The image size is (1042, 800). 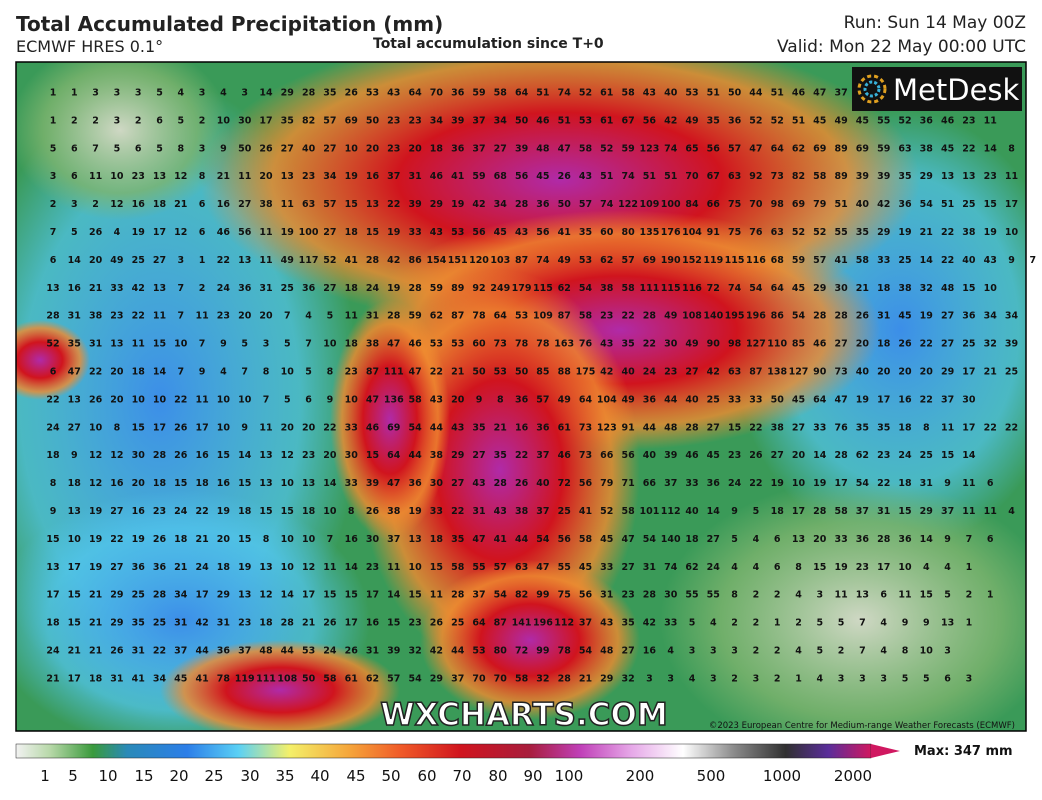 I want to click on colorbar-label: 200, so click(x=640, y=776).